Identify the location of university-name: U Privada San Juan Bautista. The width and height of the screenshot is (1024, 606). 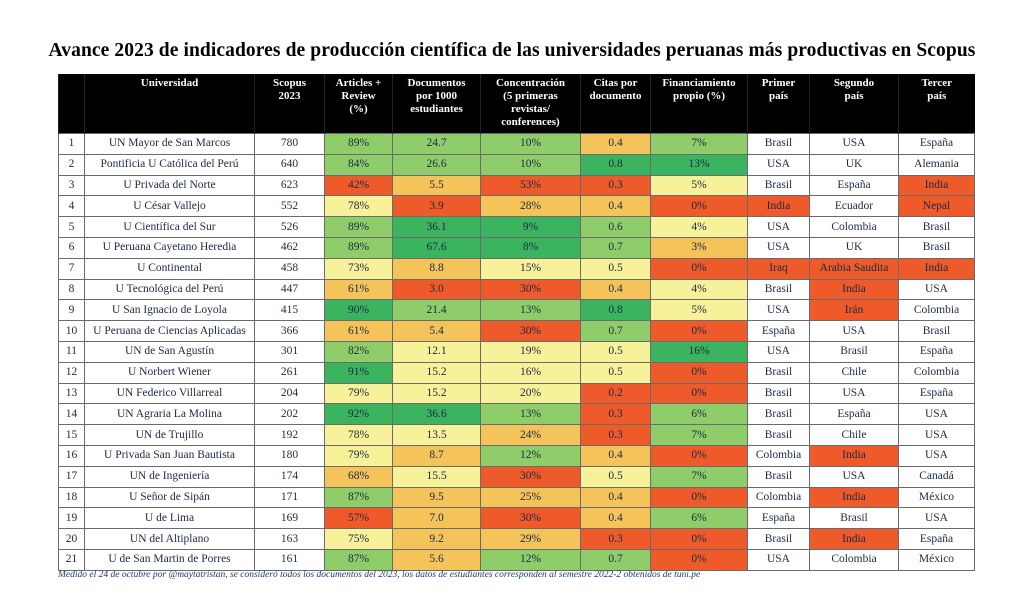
(169, 455).